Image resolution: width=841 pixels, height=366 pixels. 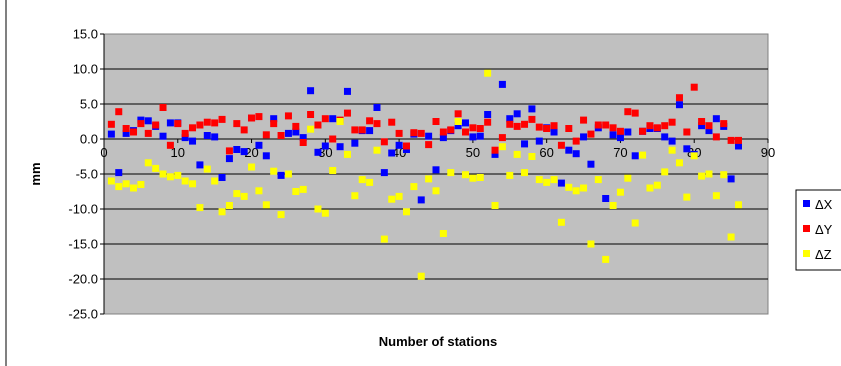 What do you see at coordinates (325, 152) in the screenshot?
I see `x-tick-label: 30` at bounding box center [325, 152].